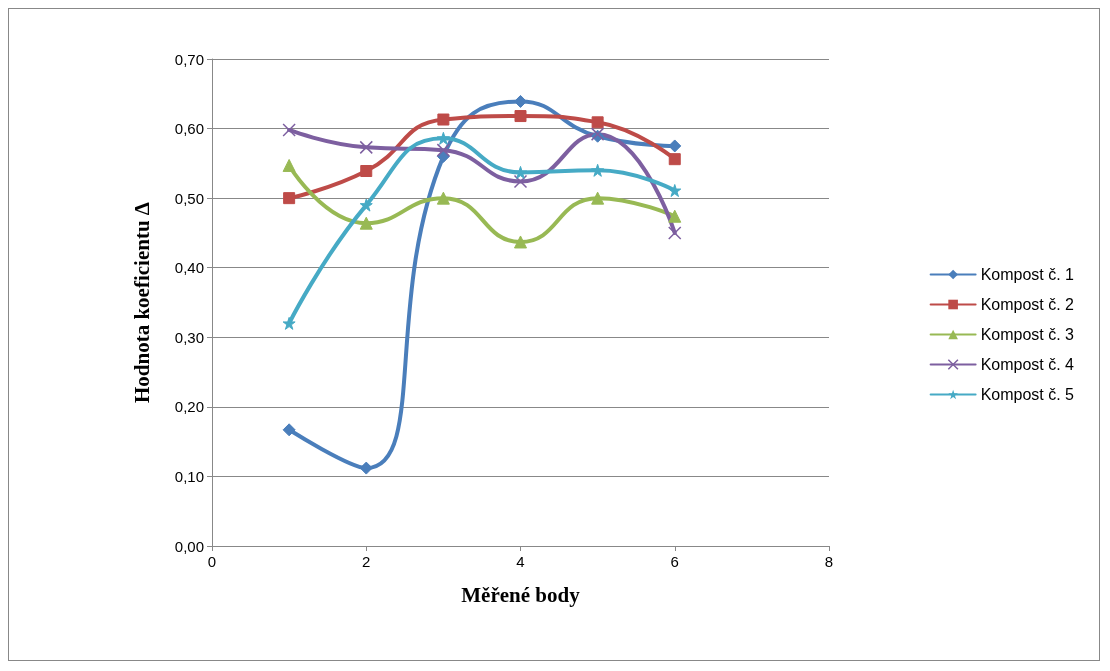 This screenshot has height=671, width=1110. Describe the element at coordinates (520, 561) in the screenshot. I see `x-tick-label: 4` at that location.